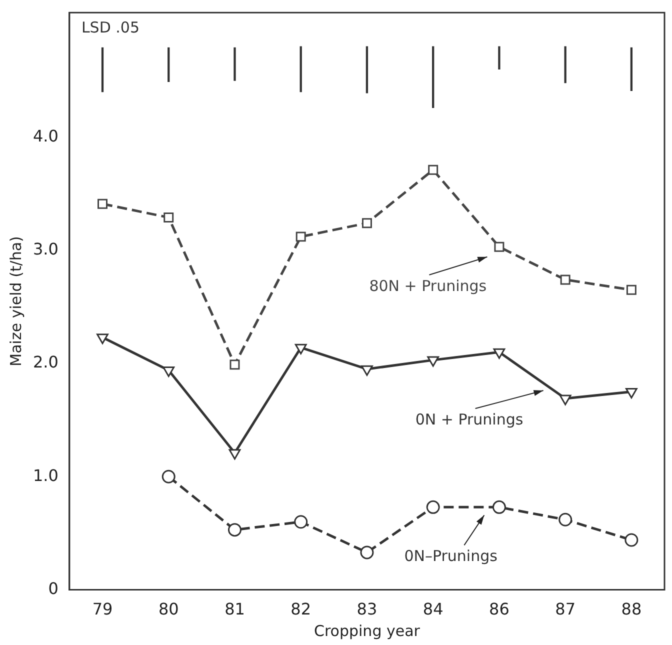  What do you see at coordinates (451, 556) in the screenshot?
I see `series-label: 0N–Prunings` at bounding box center [451, 556].